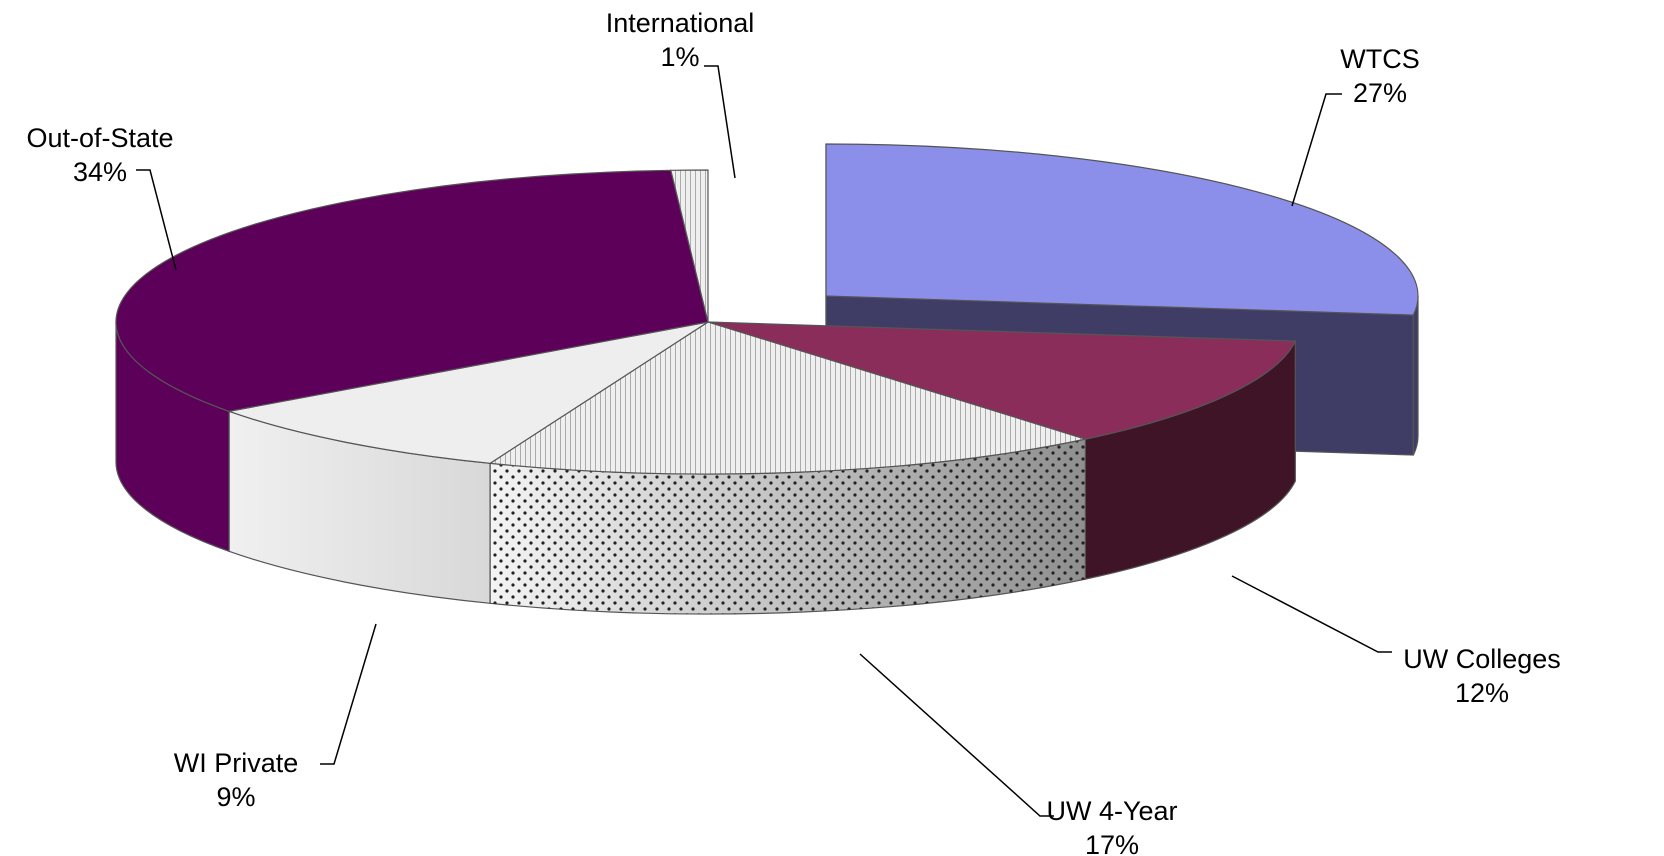 The height and width of the screenshot is (856, 1664). I want to click on slice-label-uw-colleges: UW Colleges, so click(1482, 659).